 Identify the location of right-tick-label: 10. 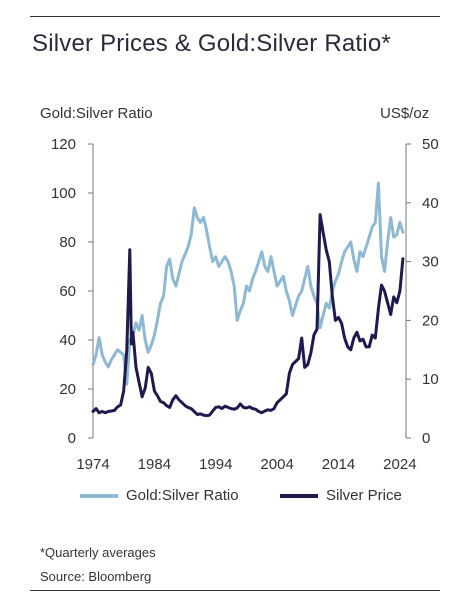
(430, 379).